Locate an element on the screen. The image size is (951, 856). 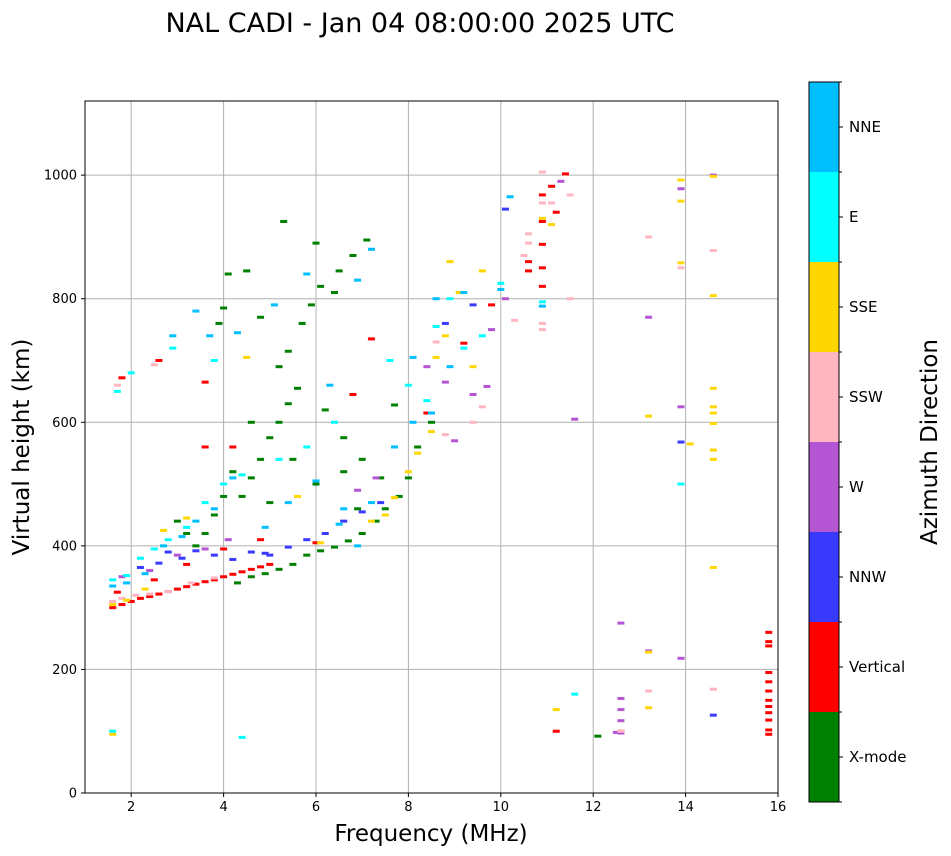
colorbar-label-sse: SSE is located at coordinates (863, 307).